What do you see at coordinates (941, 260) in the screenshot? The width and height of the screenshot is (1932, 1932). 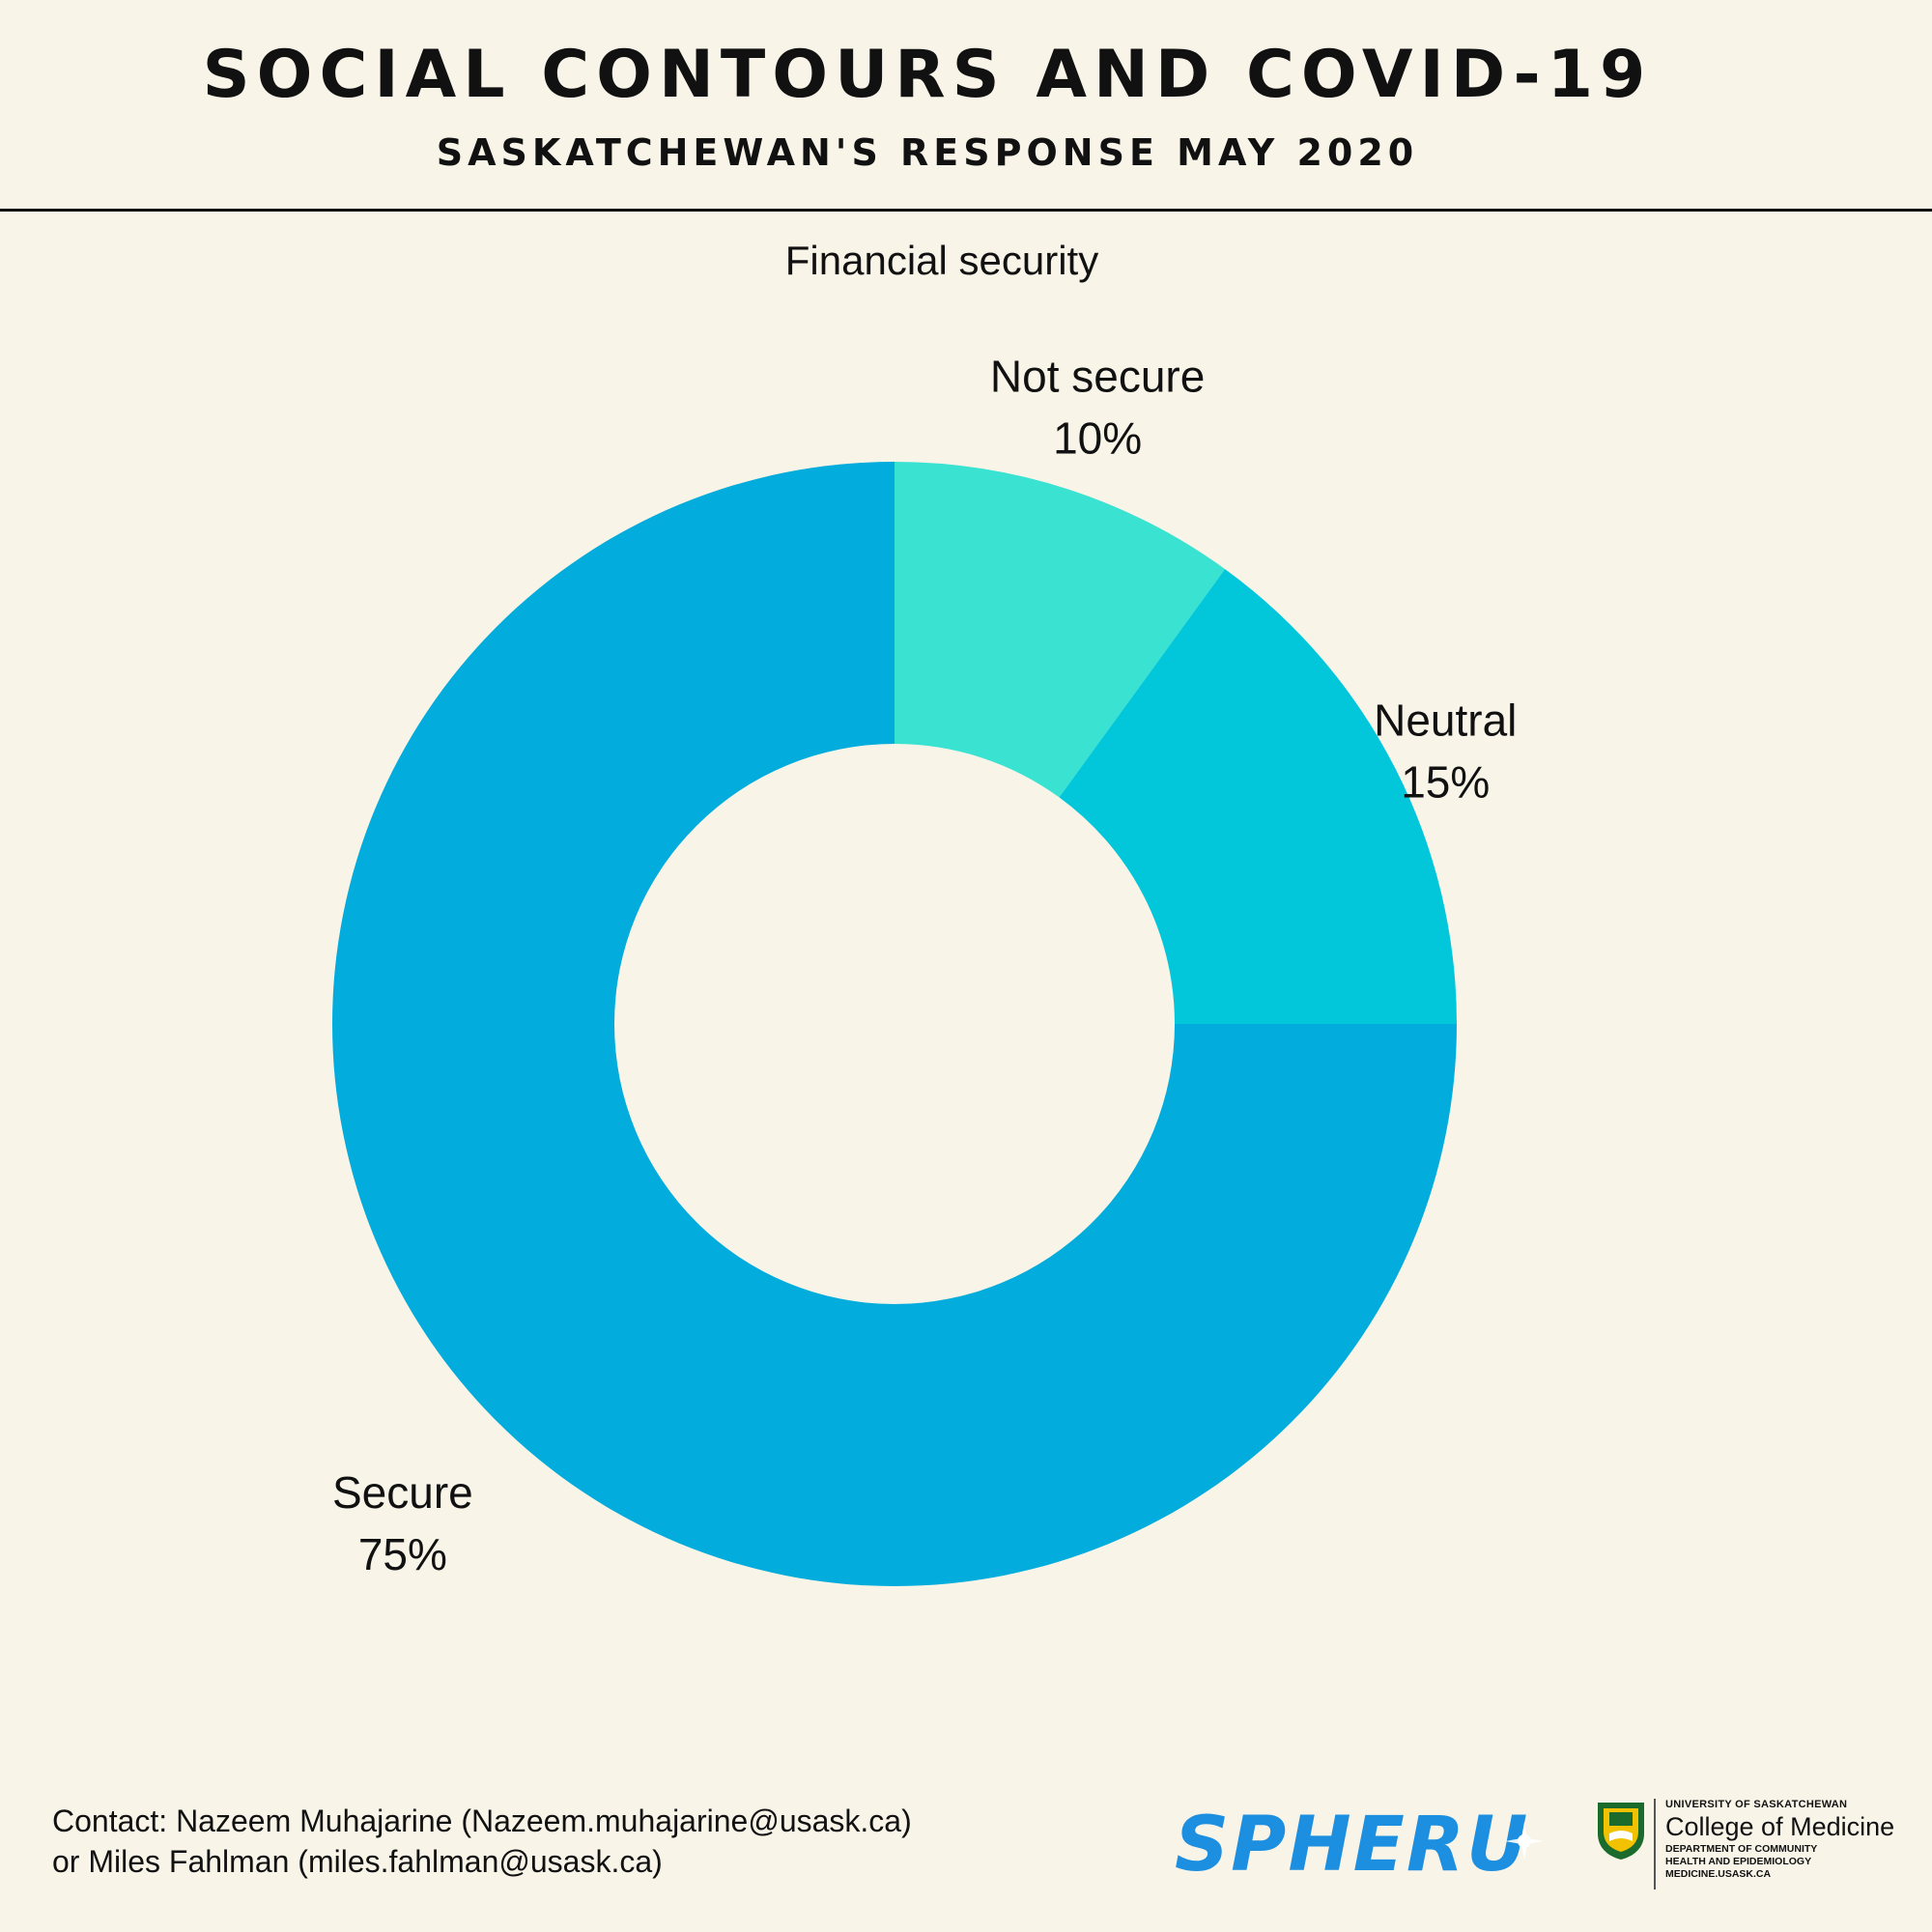 I see `chart-title: Financial security` at bounding box center [941, 260].